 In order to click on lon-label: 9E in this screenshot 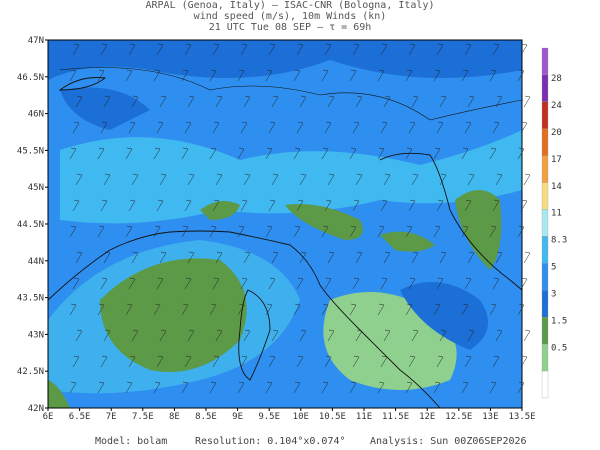, I will do `click(237, 417)`.